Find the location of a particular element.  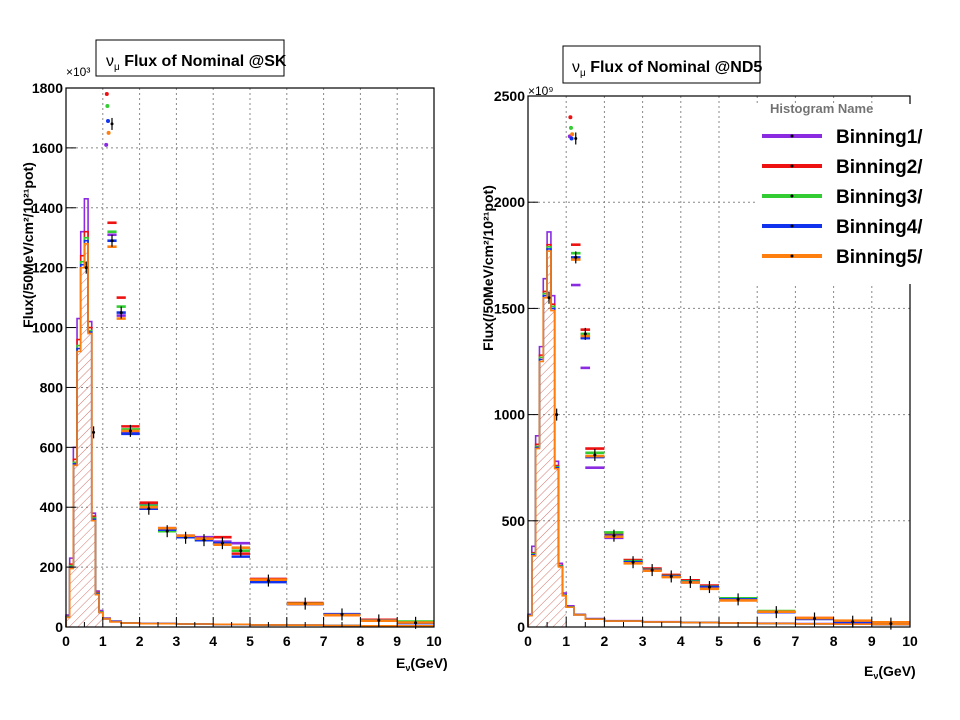

y-tick-label: 1000 is located at coordinates (47, 328).